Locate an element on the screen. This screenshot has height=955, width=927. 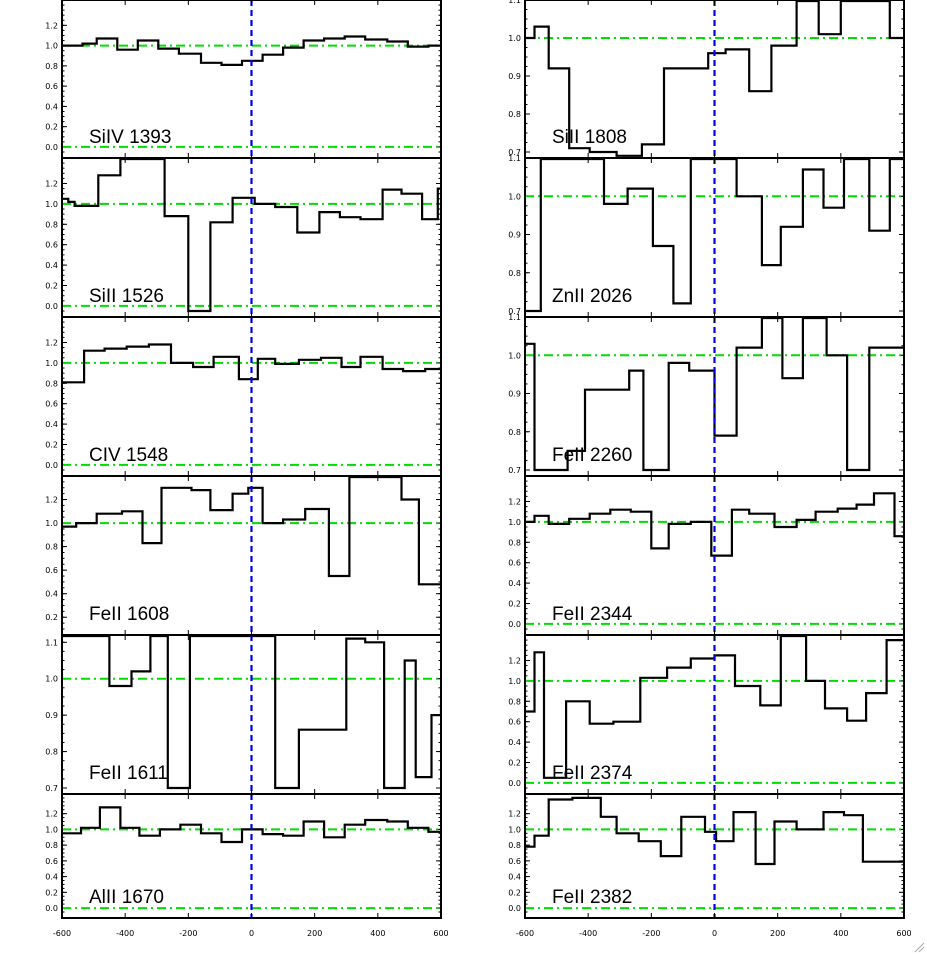
panel-feii-2382: 0.0 0.2 0.4 0.6 0.8 1.0 1.2 FeII 2382 is located at coordinates (706, 856).